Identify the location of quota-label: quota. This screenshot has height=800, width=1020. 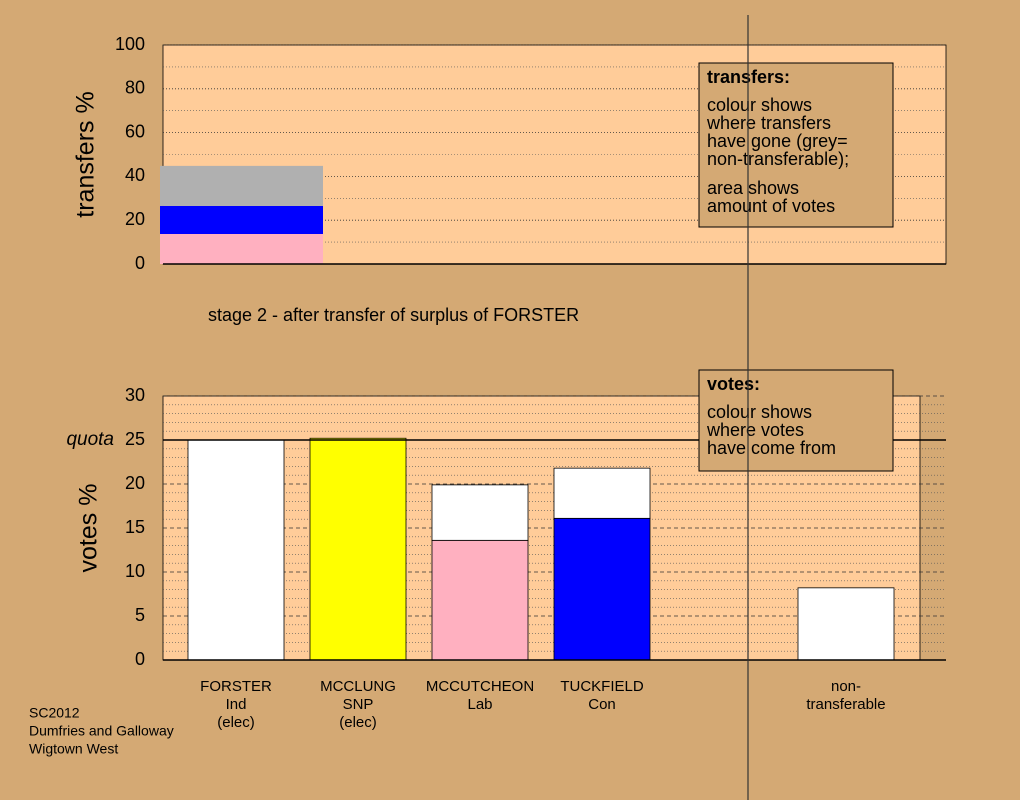
(90, 439).